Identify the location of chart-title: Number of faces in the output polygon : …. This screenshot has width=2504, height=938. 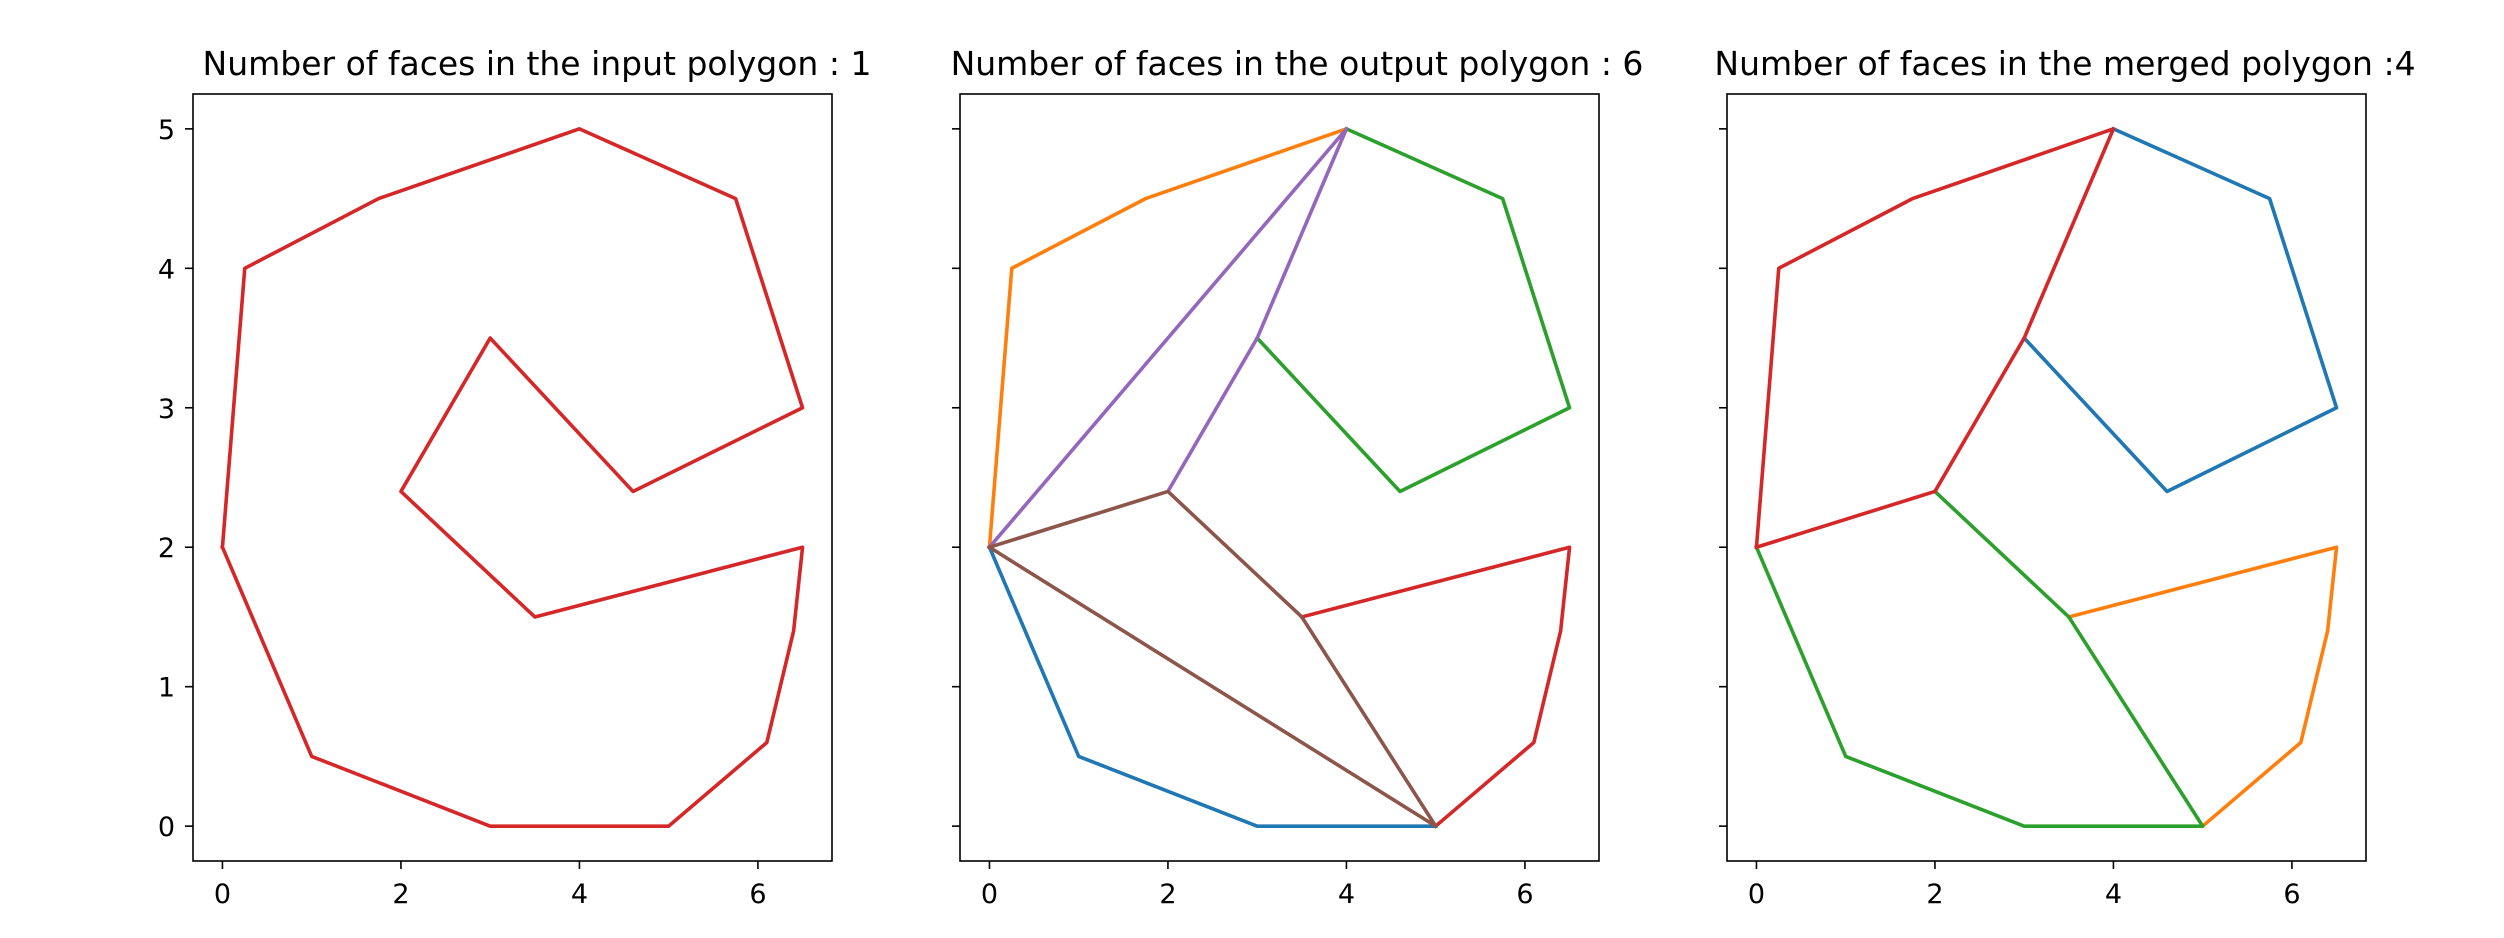
(1297, 63).